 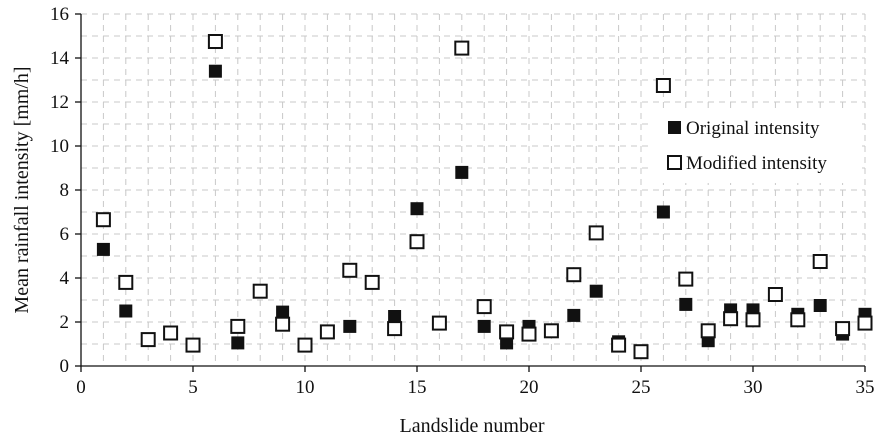 What do you see at coordinates (865, 387) in the screenshot?
I see `x-tick-label: 35` at bounding box center [865, 387].